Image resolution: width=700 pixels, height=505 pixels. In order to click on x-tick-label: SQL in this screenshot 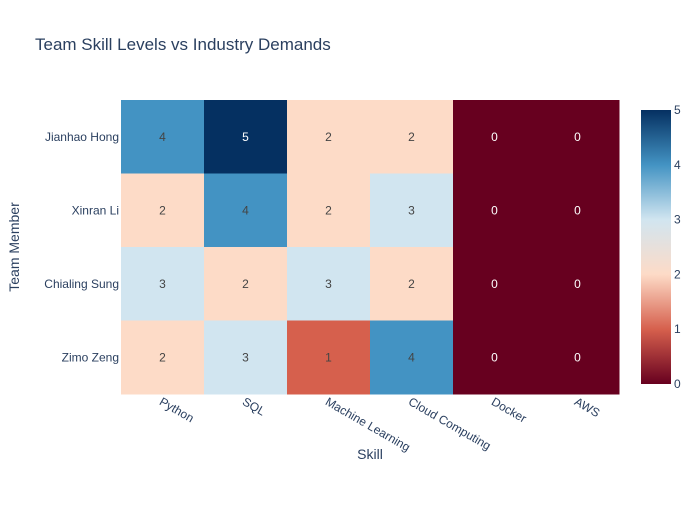, I will do `click(254, 406)`.